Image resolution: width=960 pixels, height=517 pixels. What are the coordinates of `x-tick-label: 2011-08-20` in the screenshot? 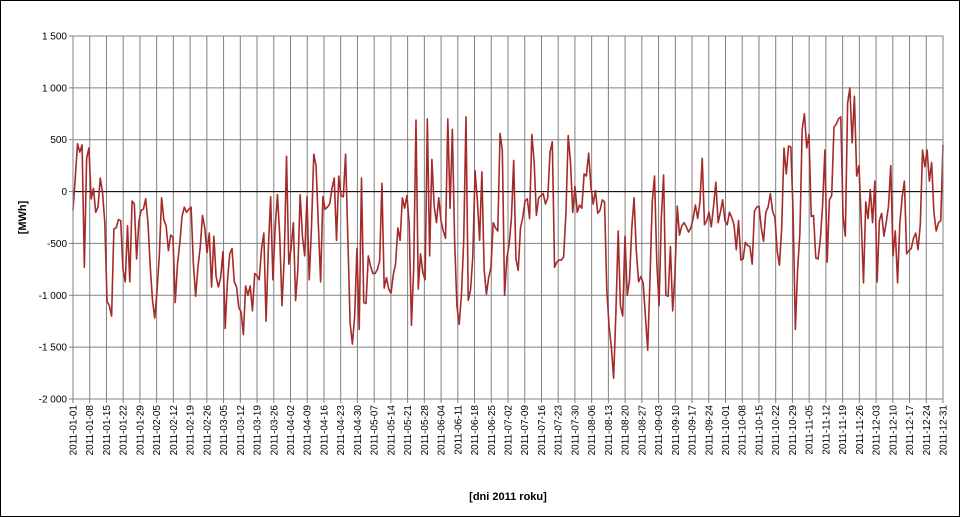 It's located at (626, 430).